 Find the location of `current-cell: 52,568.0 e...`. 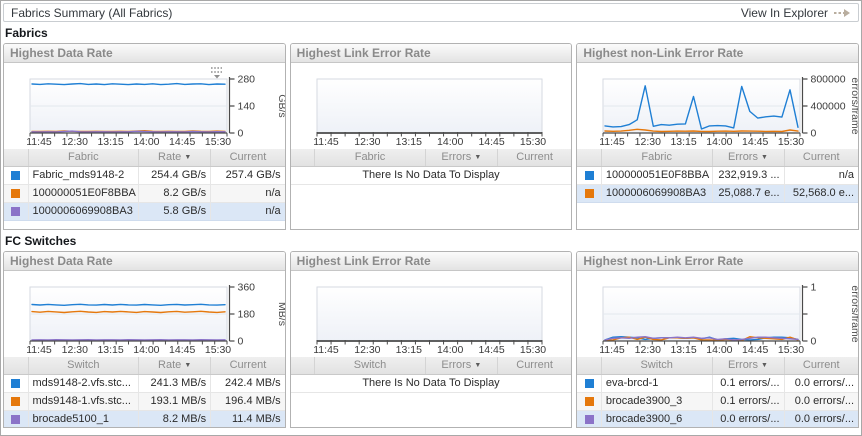

current-cell: 52,568.0 e... is located at coordinates (821, 193).